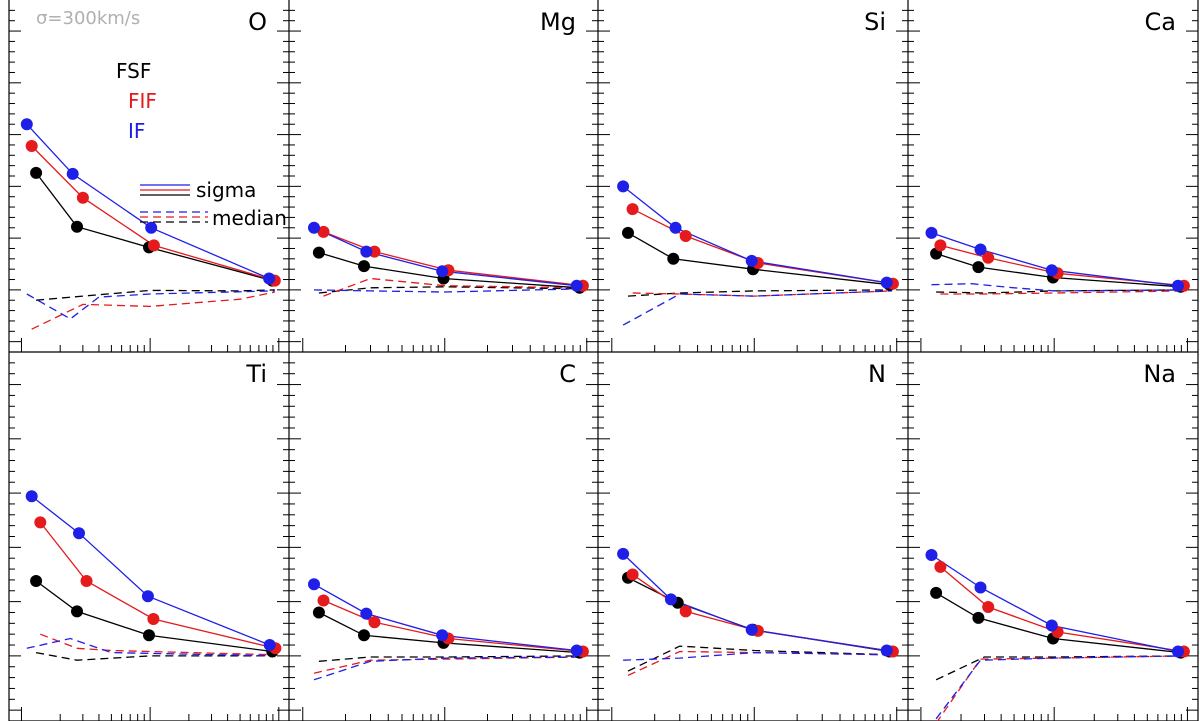 This screenshot has width=1200, height=721. Describe the element at coordinates (1159, 374) in the screenshot. I see `panel-element-label: Na` at that location.